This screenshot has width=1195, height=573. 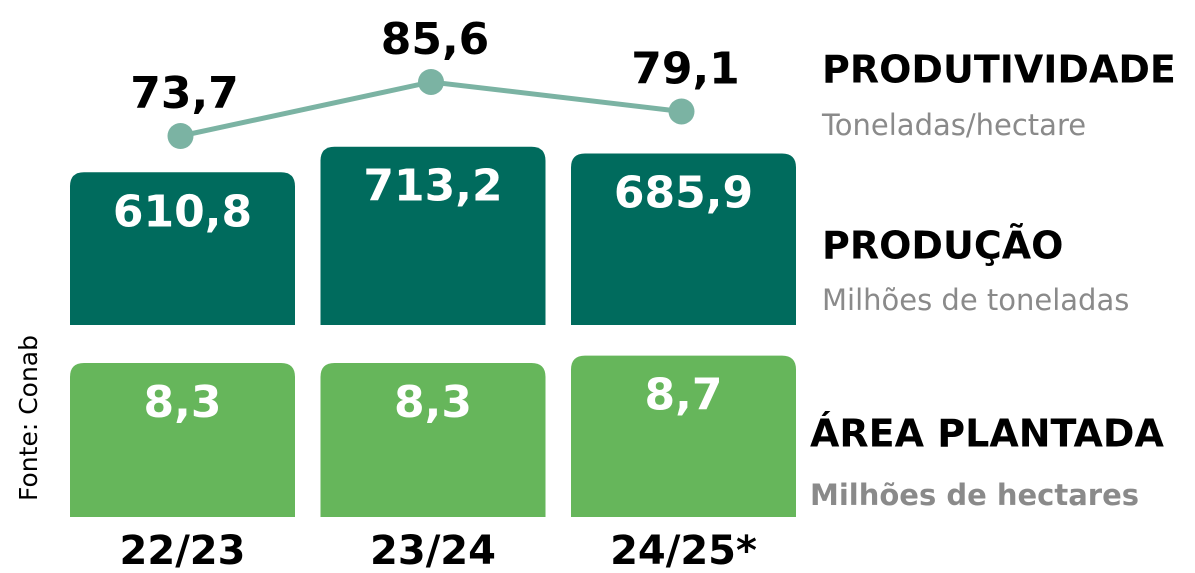 I want to click on series-unit: Milhões de hectares, so click(x=974, y=495).